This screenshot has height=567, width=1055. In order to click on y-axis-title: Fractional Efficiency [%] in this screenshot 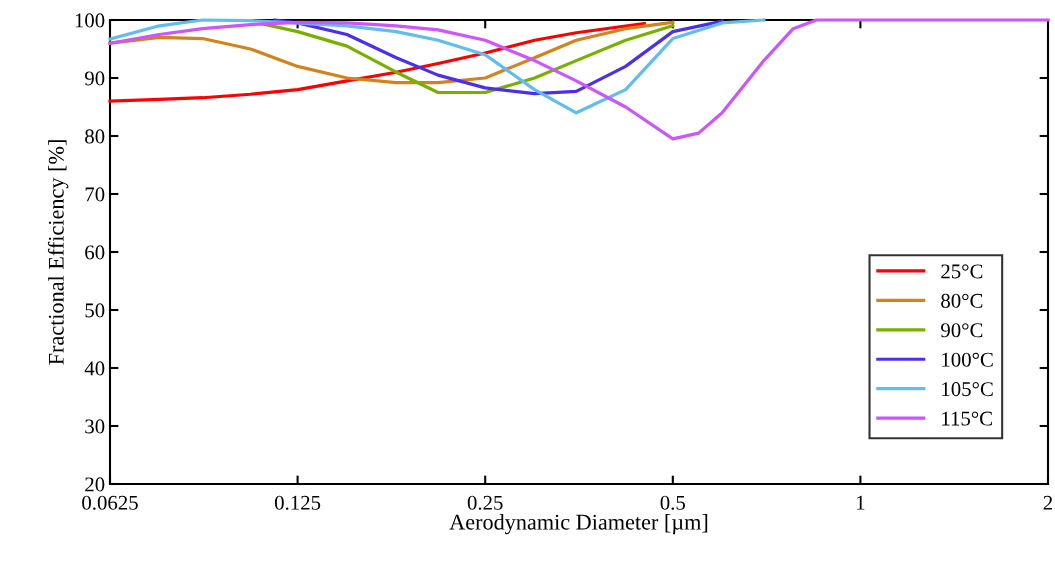, I will do `click(58, 252)`.